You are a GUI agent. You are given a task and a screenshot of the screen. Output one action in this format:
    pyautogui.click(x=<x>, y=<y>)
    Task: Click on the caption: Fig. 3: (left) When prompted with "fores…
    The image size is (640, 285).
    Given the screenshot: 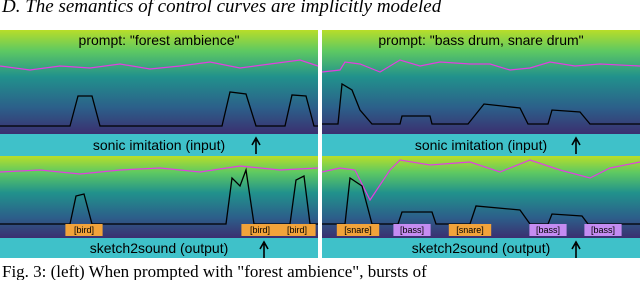 What is the action you would take?
    pyautogui.click(x=214, y=271)
    